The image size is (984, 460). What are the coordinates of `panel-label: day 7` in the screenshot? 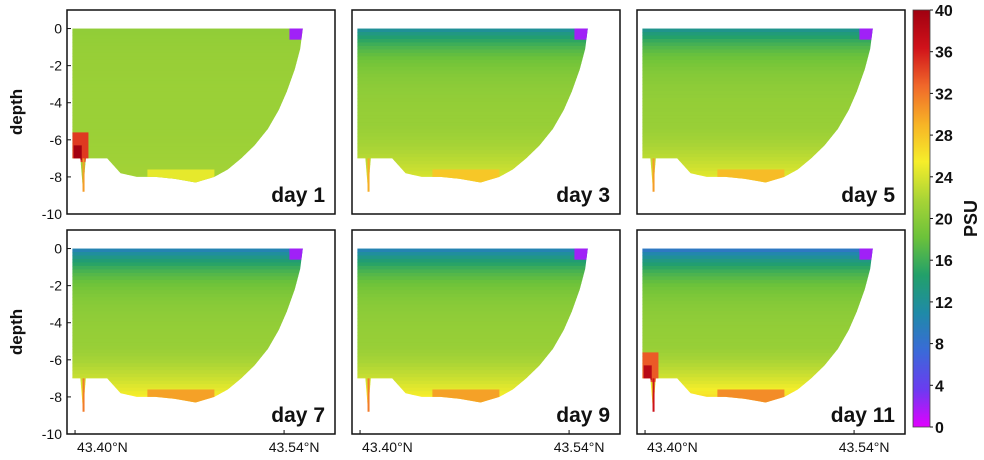 It's located at (298, 415).